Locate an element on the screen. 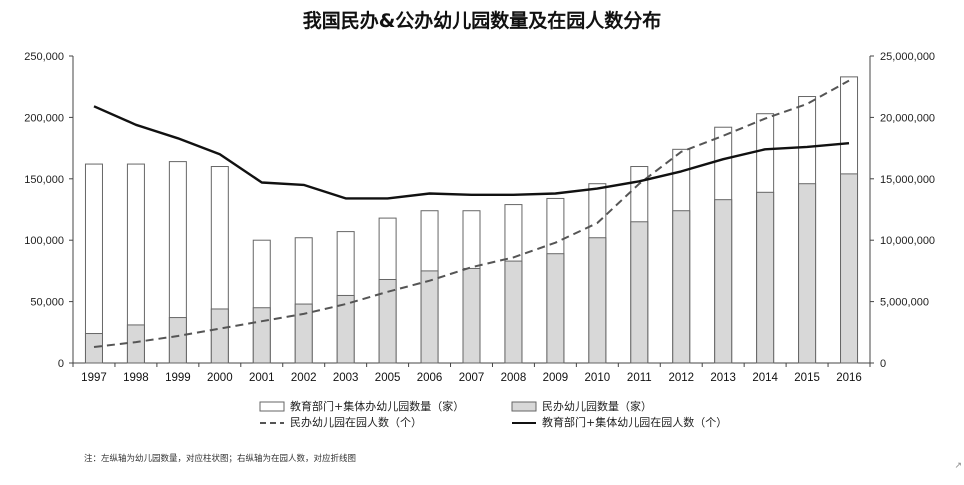  legend-label: 教育部门+集体办幼儿园数量（家） is located at coordinates (377, 406).